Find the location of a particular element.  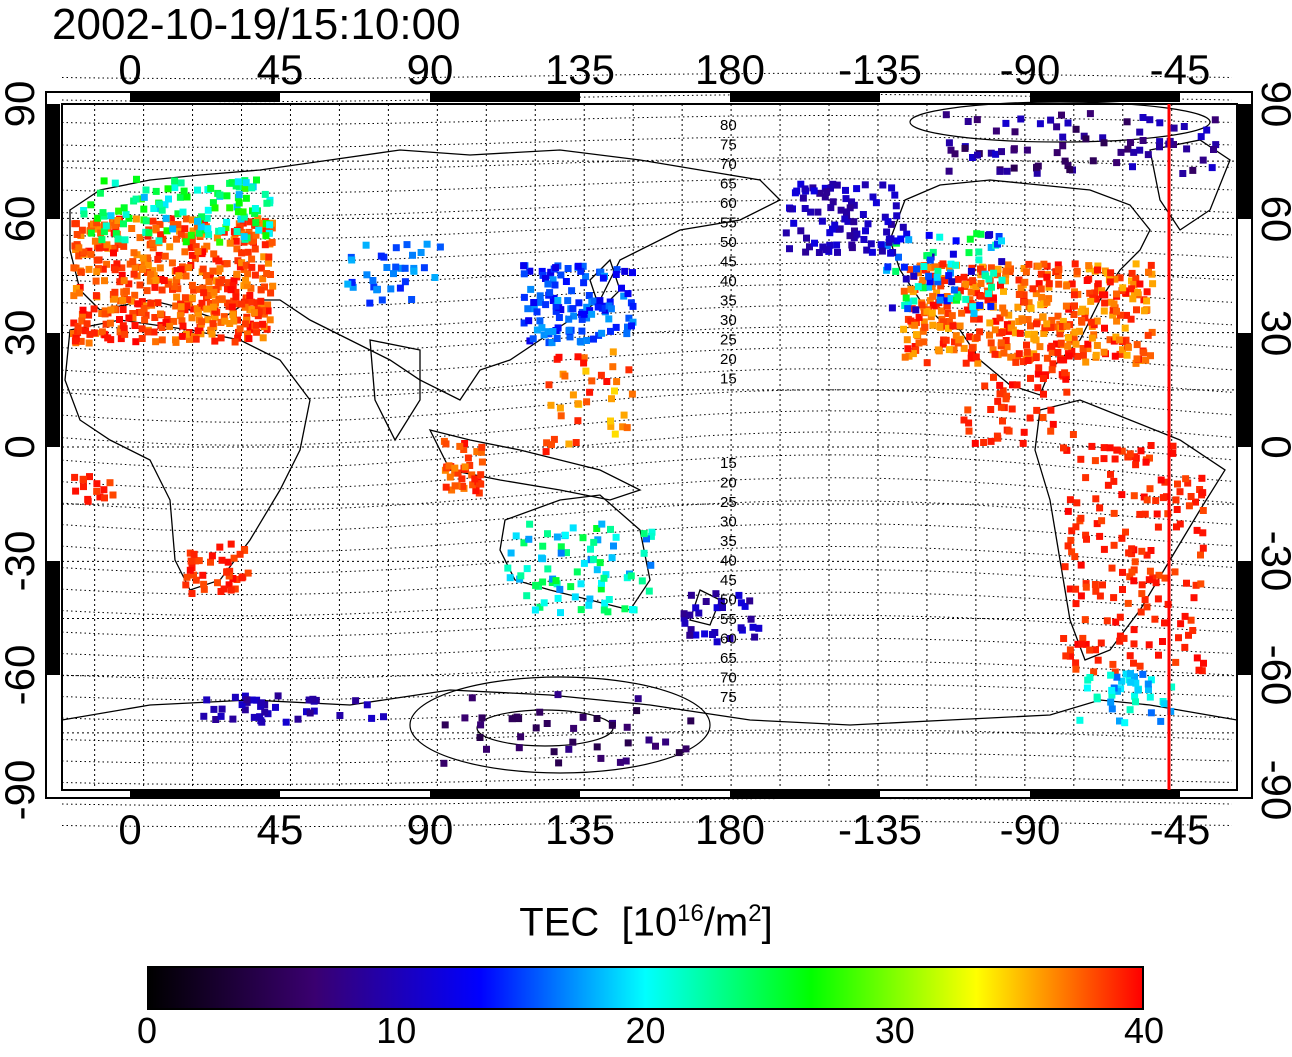

contour-label-south: 40 is located at coordinates (728, 561).